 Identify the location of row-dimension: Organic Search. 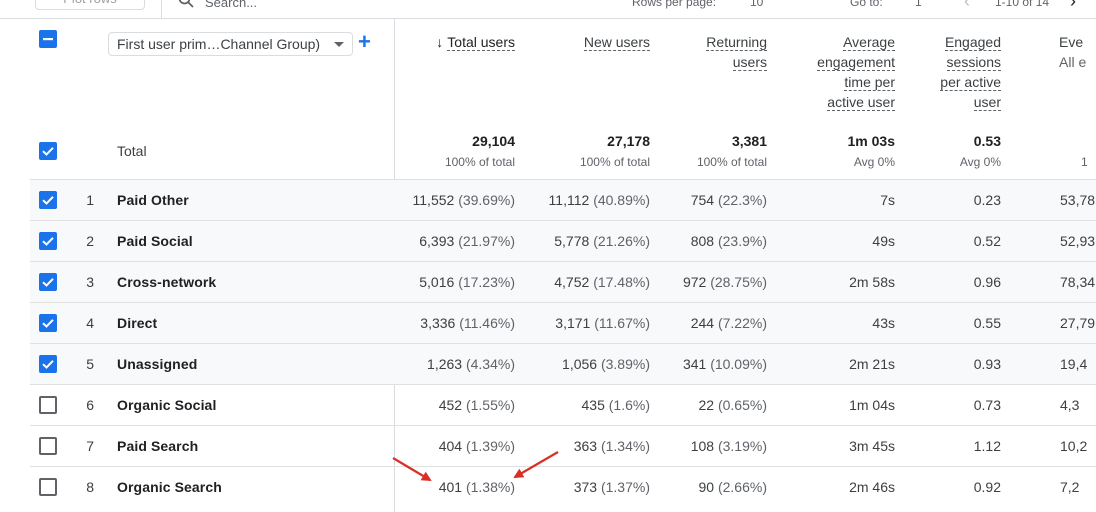
(169, 487).